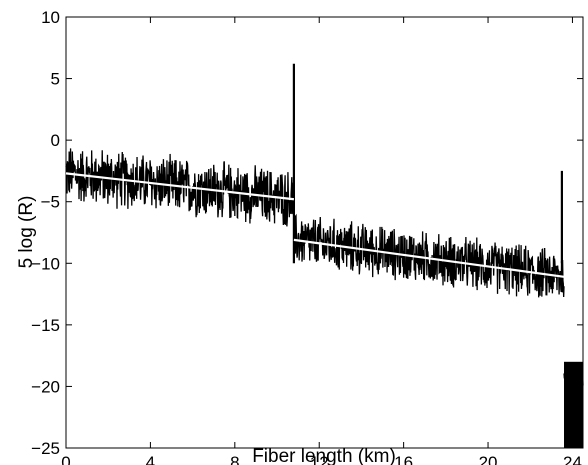  What do you see at coordinates (50, 202) in the screenshot?
I see `y-tick-label: −5` at bounding box center [50, 202].